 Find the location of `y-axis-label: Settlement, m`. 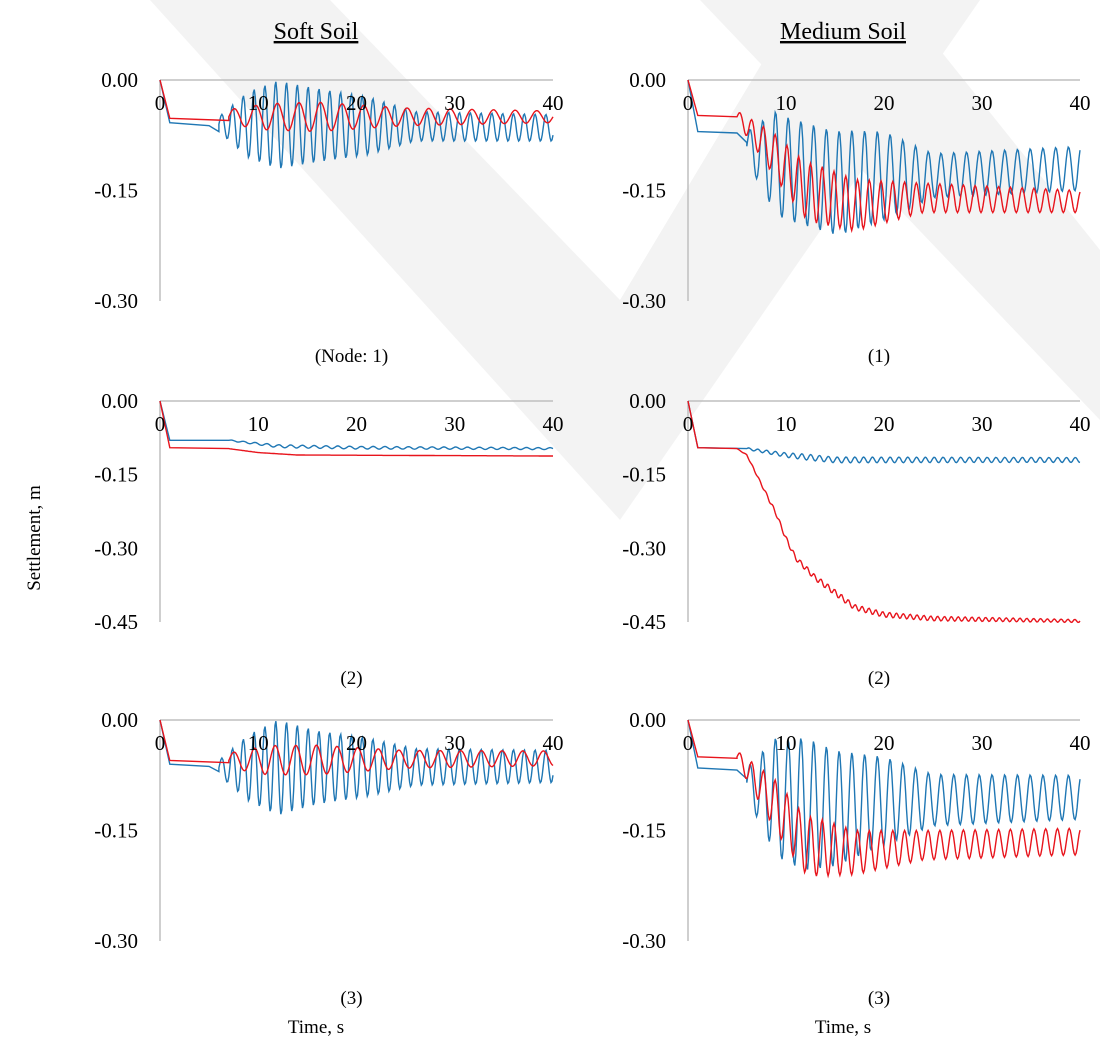

y-axis-label: Settlement, m is located at coordinates (34, 538).